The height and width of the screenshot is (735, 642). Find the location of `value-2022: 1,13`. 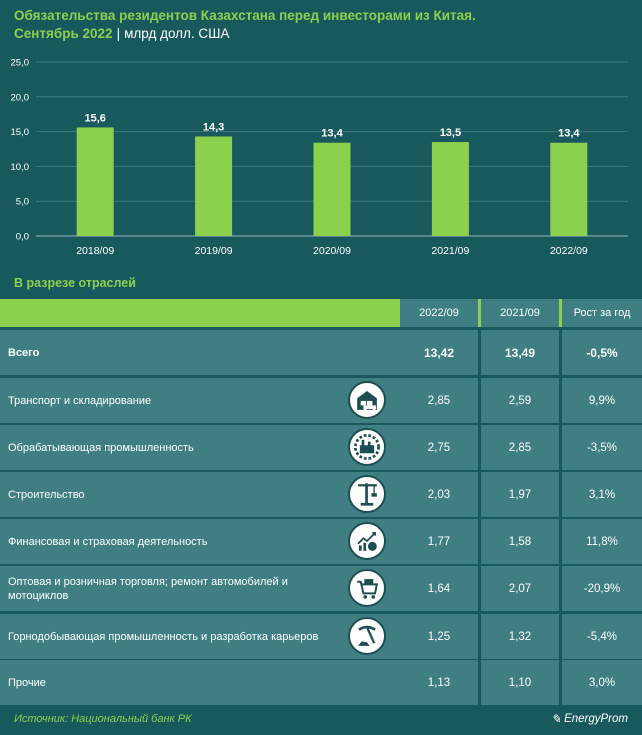

value-2022: 1,13 is located at coordinates (439, 682).